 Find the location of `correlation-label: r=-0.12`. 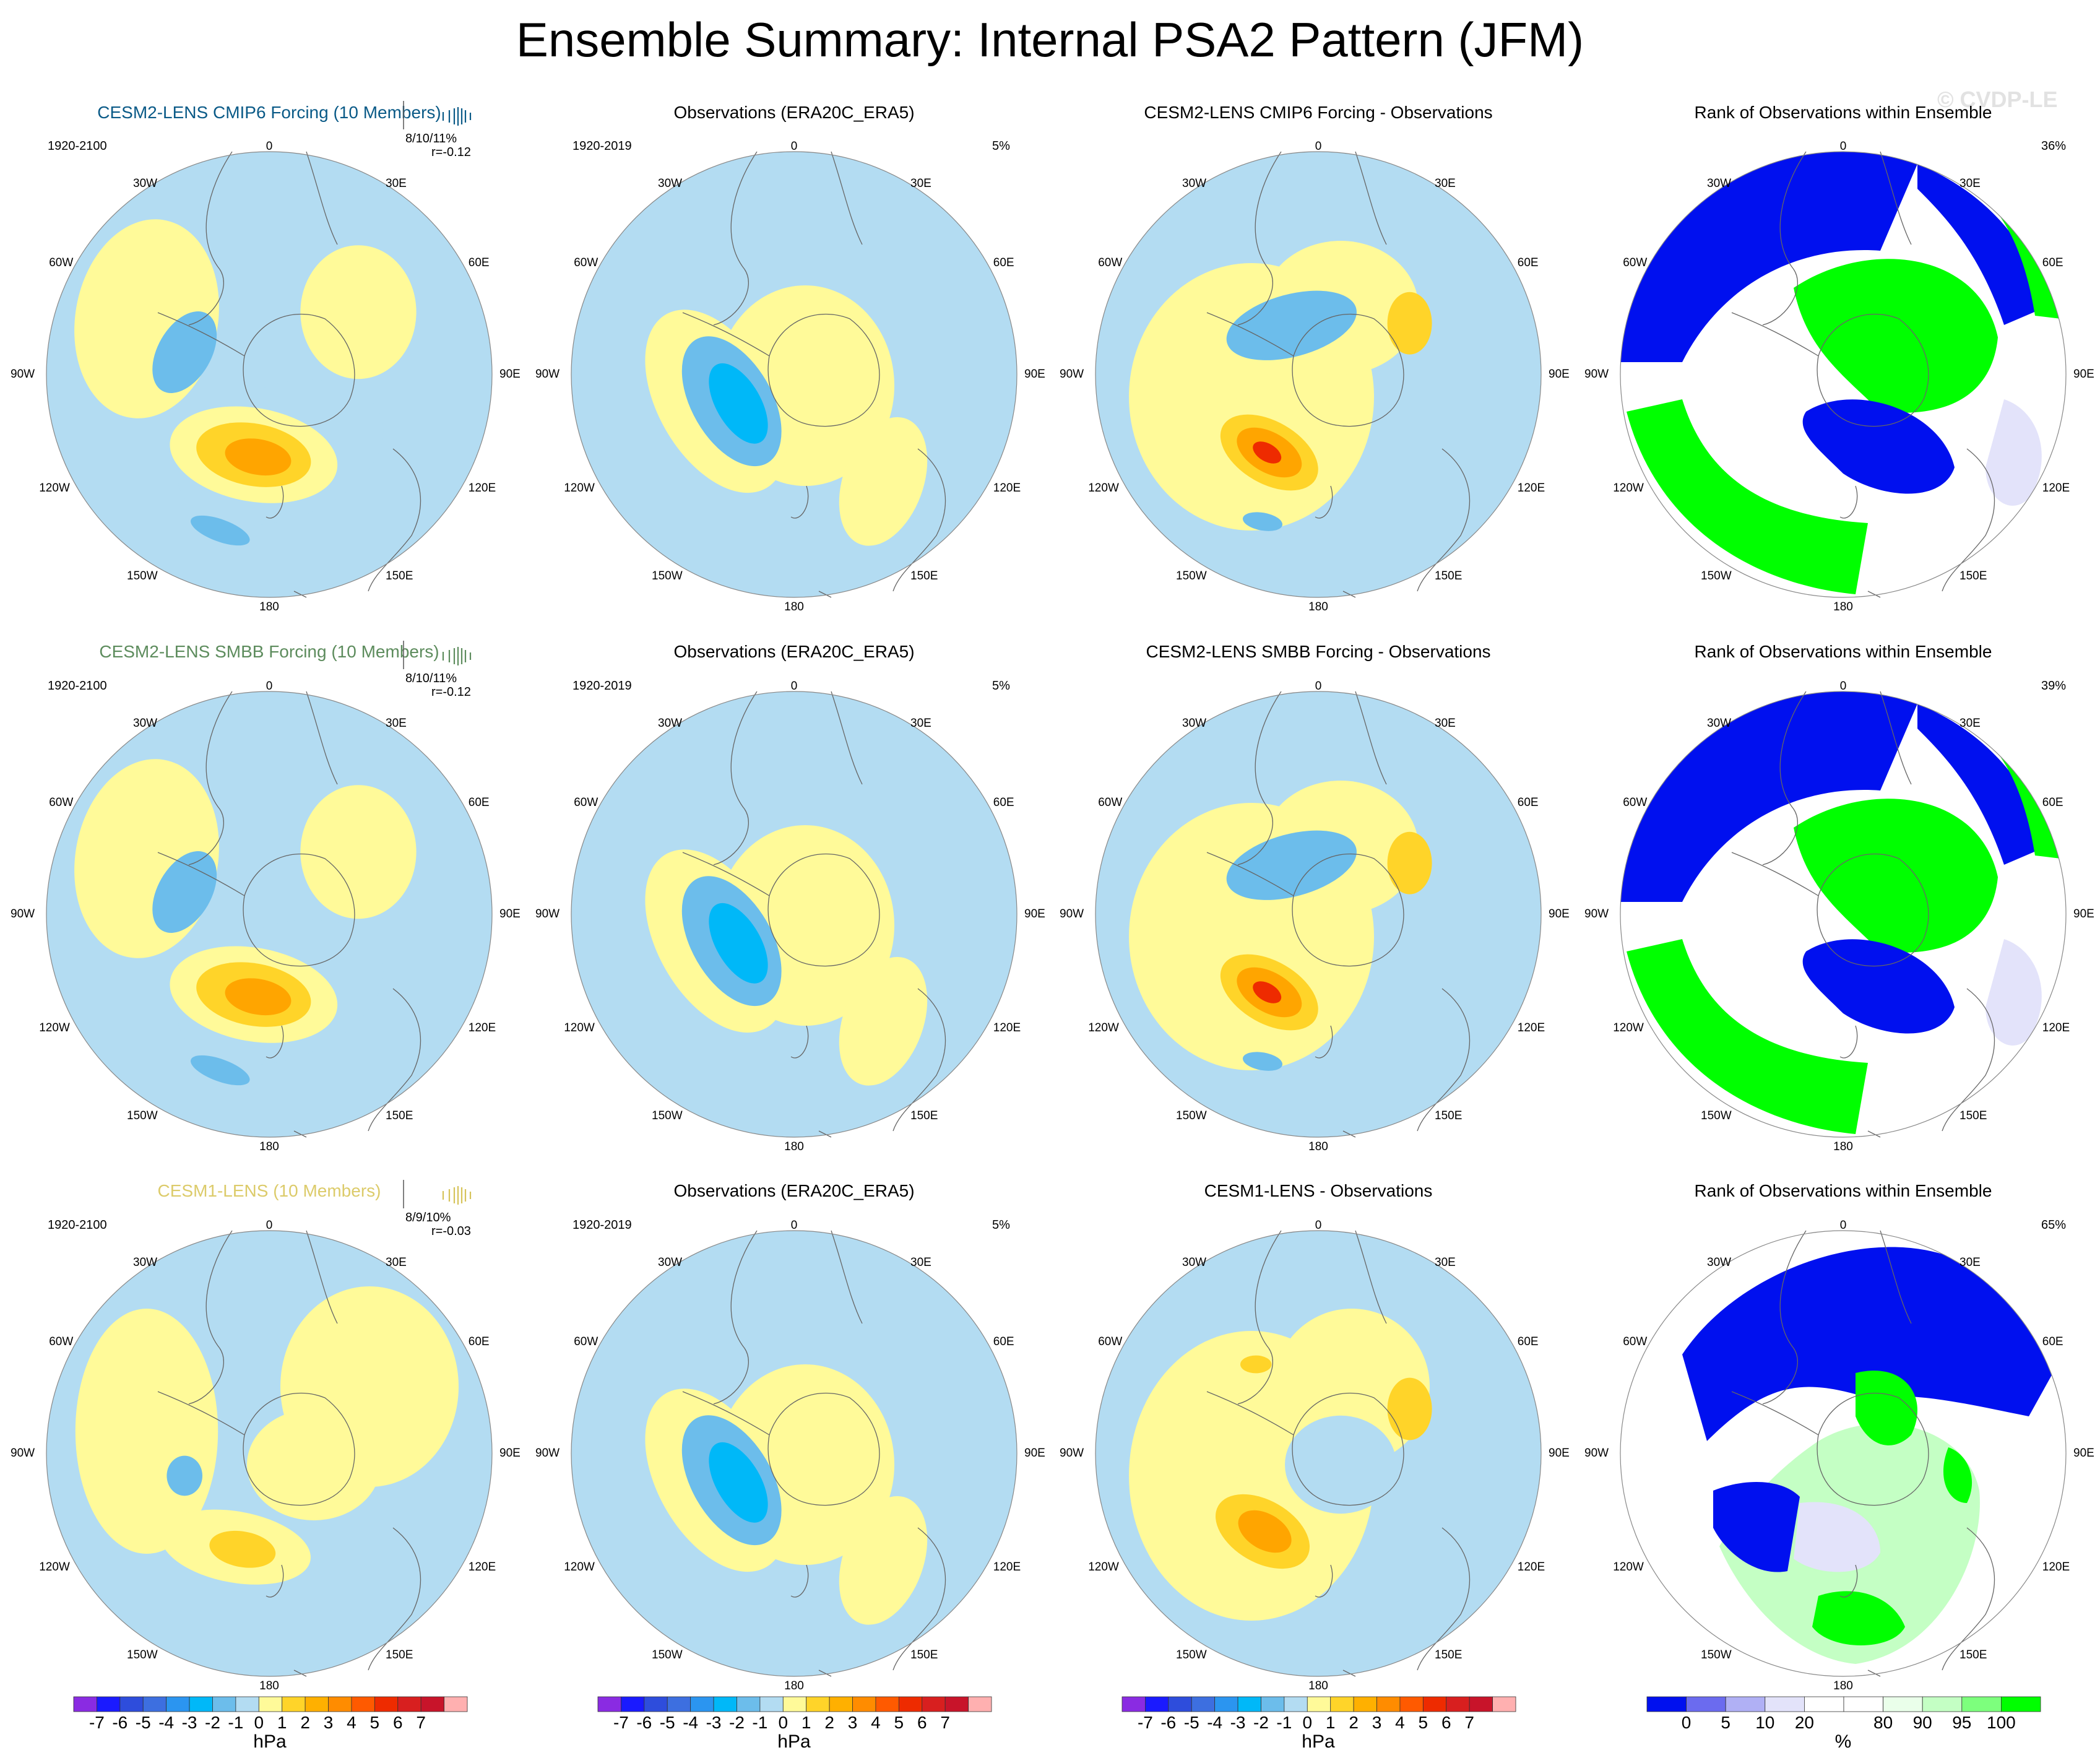

correlation-label: r=-0.12 is located at coordinates (451, 152).